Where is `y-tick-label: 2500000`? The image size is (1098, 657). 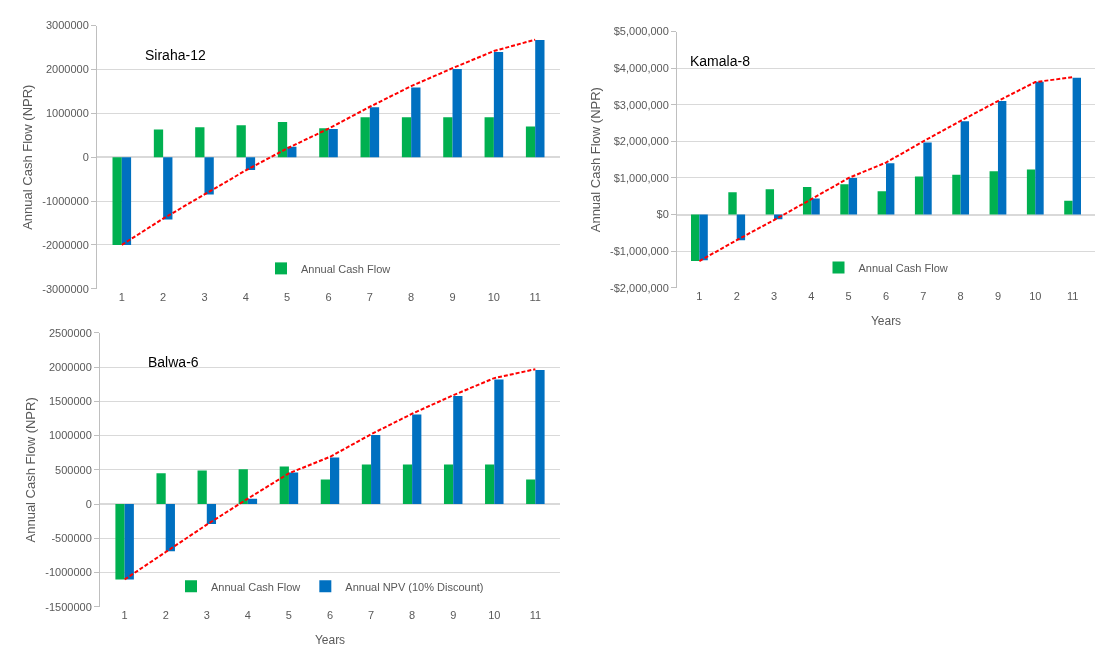 y-tick-label: 2500000 is located at coordinates (70, 332).